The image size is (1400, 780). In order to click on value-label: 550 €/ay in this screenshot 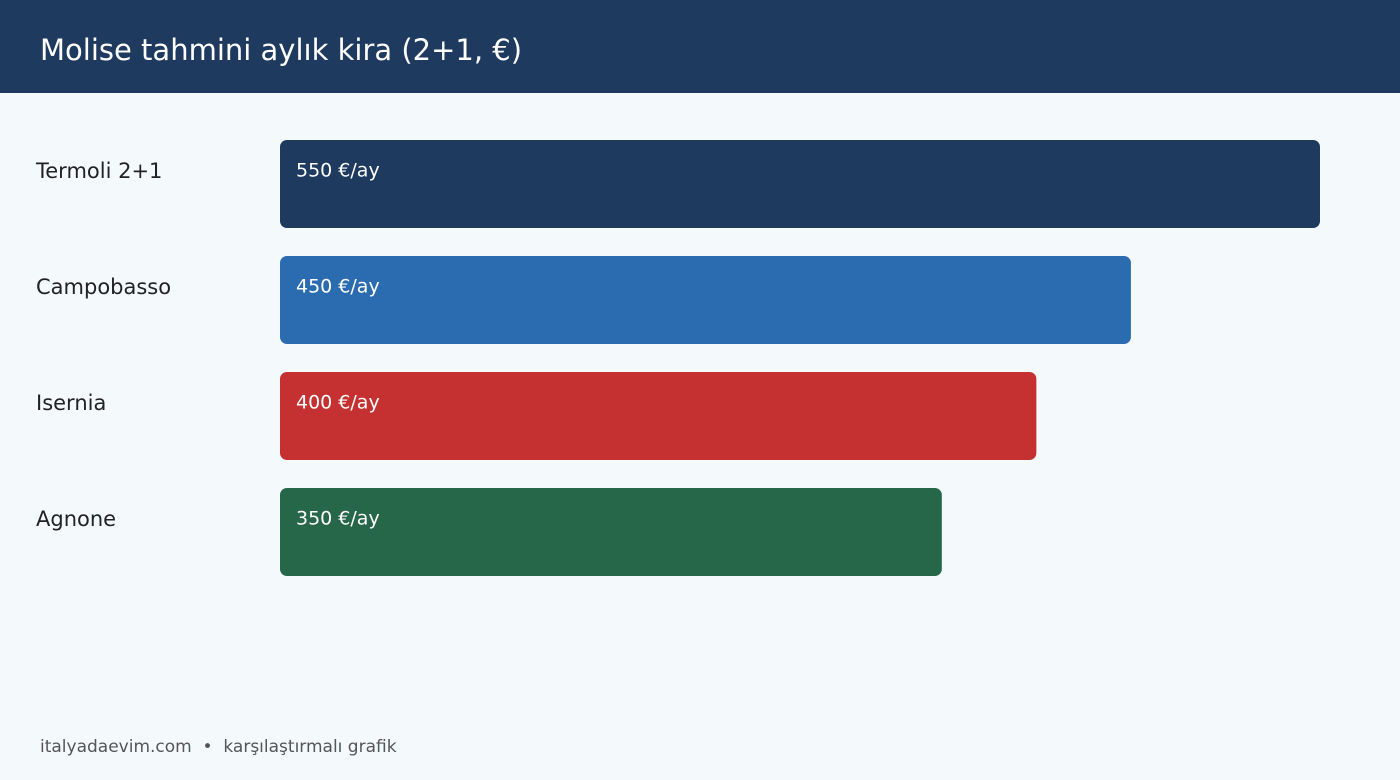, I will do `click(338, 171)`.